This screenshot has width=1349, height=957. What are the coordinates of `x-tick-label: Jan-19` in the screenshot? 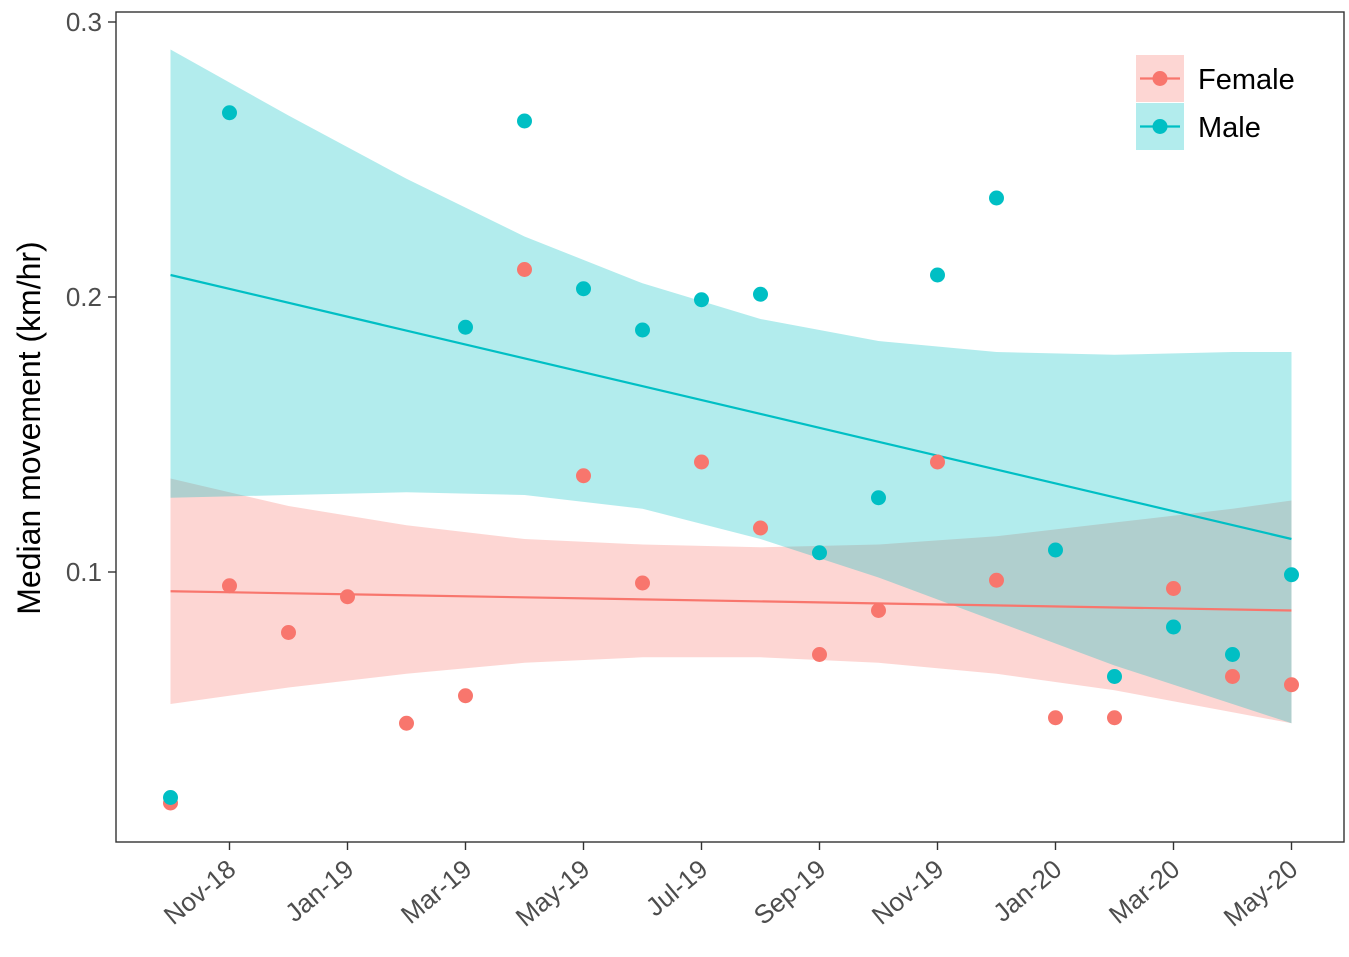 It's located at (319, 891).